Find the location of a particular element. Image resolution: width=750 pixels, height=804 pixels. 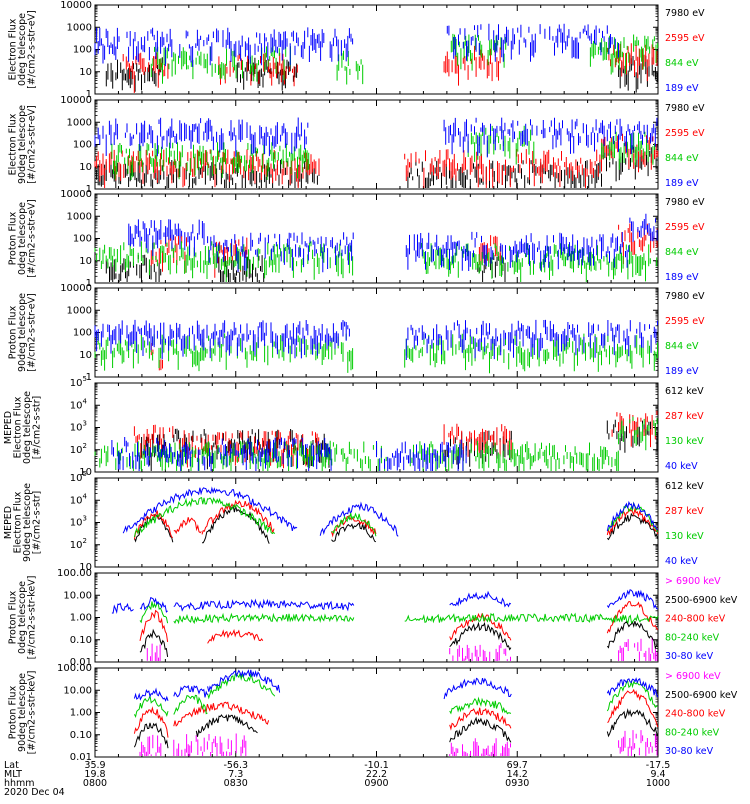

series-844-ev is located at coordinates (404, 59).